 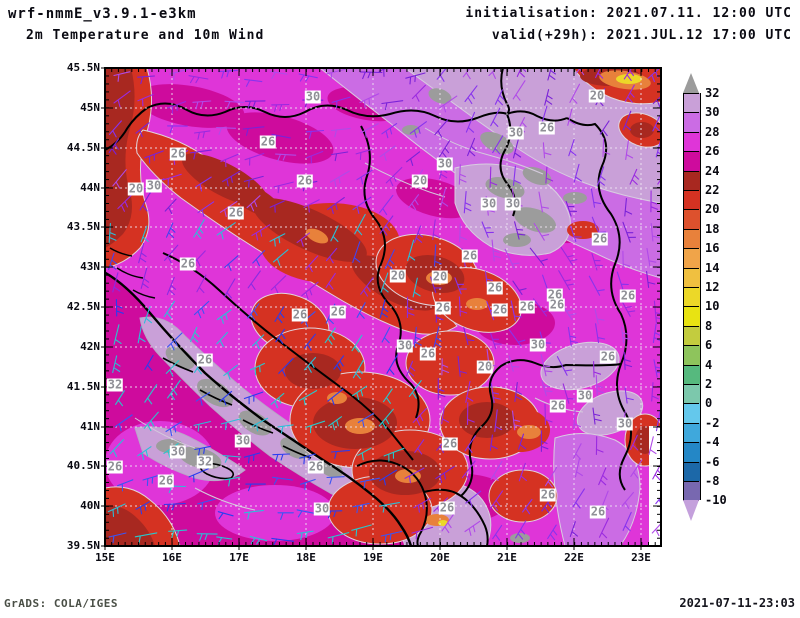 I want to click on lon-tick-label: 18E, so click(x=306, y=557).